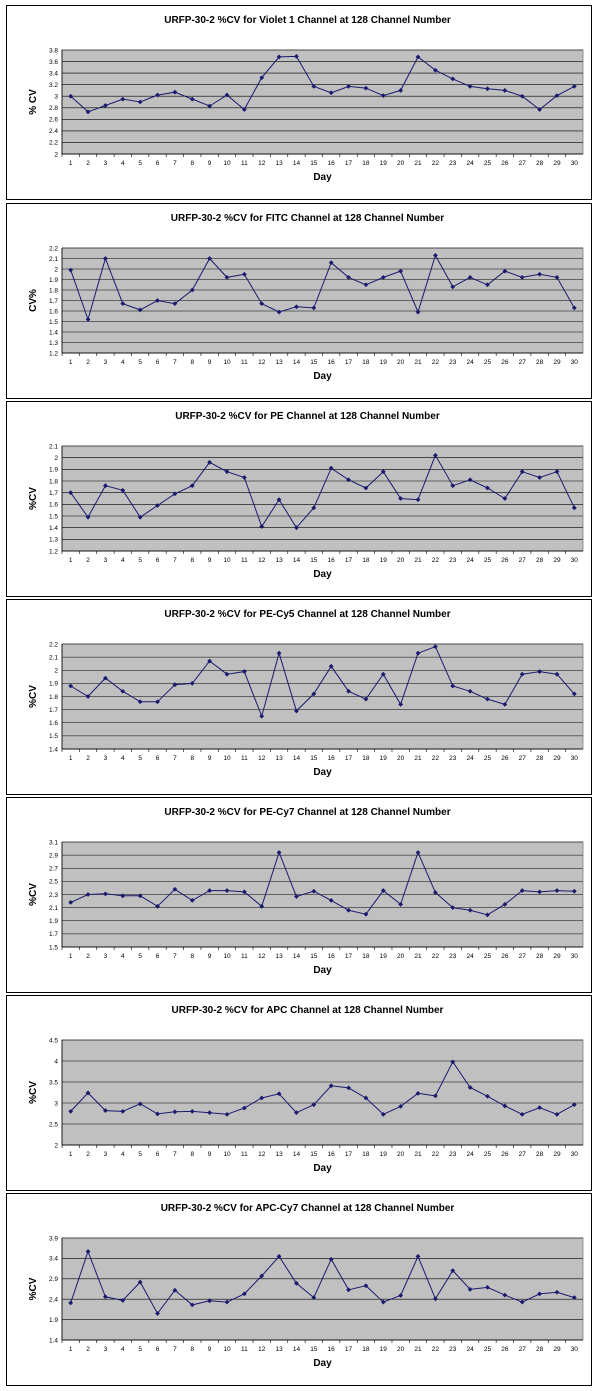 The width and height of the screenshot is (597, 1391). Describe the element at coordinates (322, 1363) in the screenshot. I see `x-axis-label: Day` at that location.